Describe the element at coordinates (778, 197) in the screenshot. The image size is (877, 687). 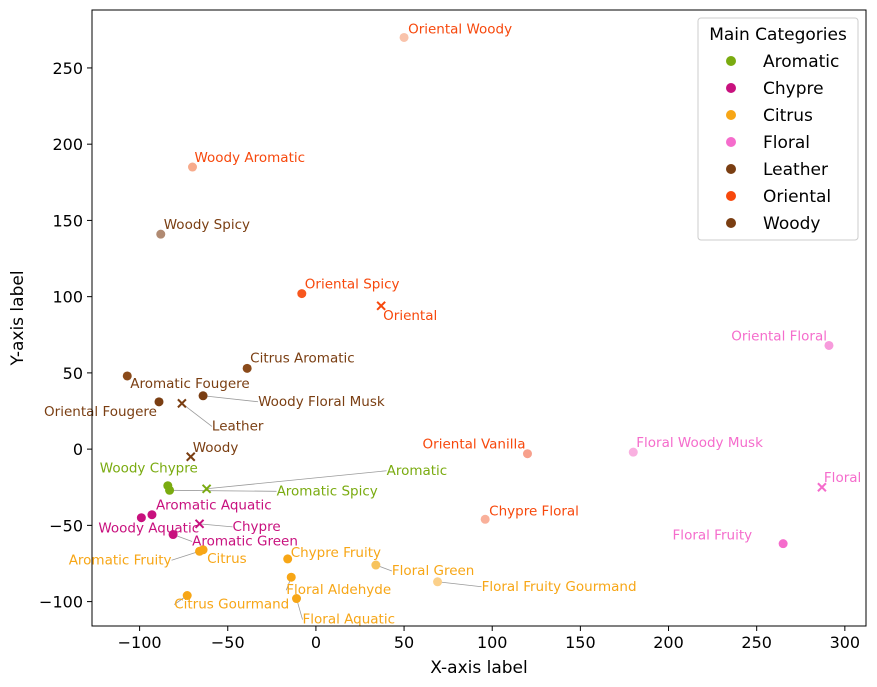
I see `legend-item-oriental: Oriental` at that location.